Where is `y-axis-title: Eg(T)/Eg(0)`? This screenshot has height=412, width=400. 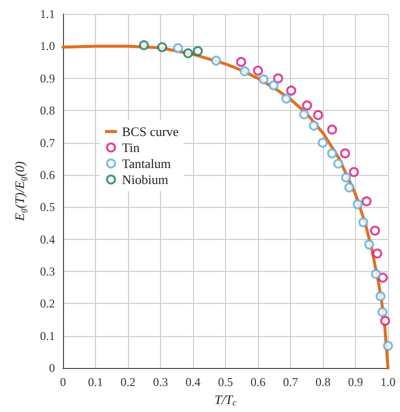 y-axis-title: Eg(T)/Eg(0) is located at coordinates (20, 191).